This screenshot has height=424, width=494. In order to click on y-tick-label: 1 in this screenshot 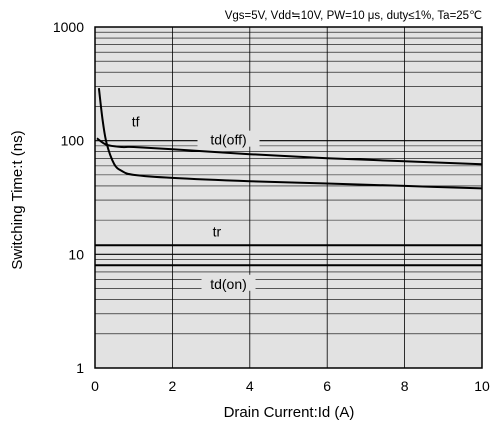, I will do `click(80, 368)`.